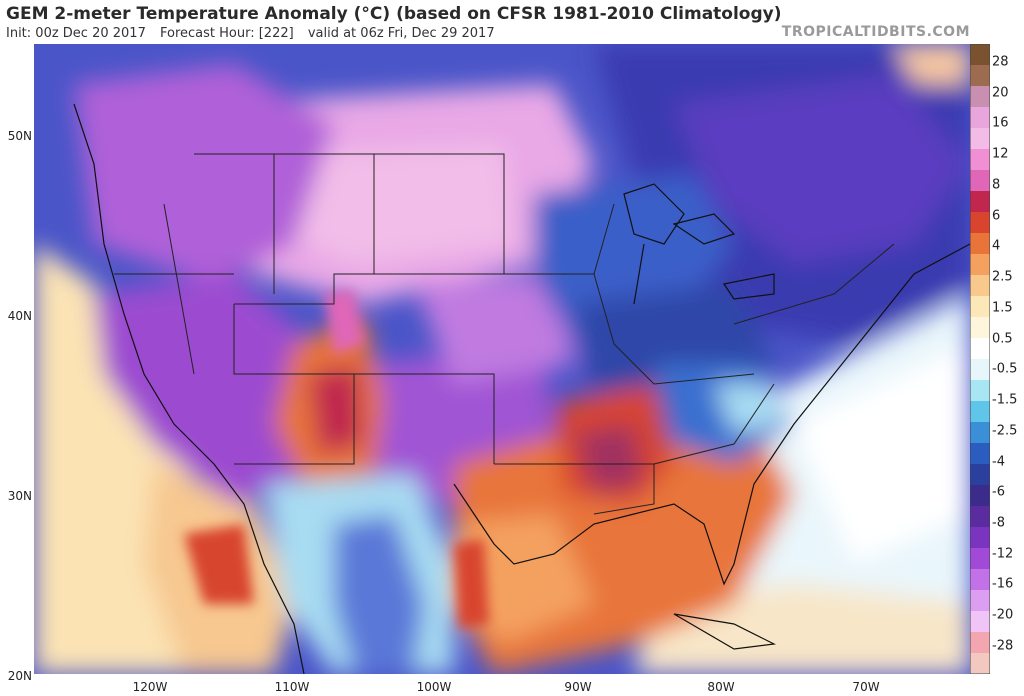  I want to click on colorbar-label: -16, so click(1003, 584).